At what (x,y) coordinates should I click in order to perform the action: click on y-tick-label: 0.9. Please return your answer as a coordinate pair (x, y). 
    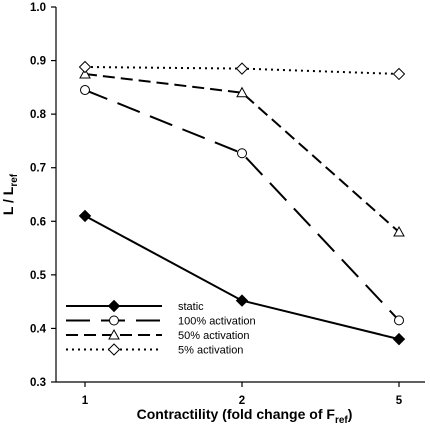
    Looking at the image, I should click on (38, 62).